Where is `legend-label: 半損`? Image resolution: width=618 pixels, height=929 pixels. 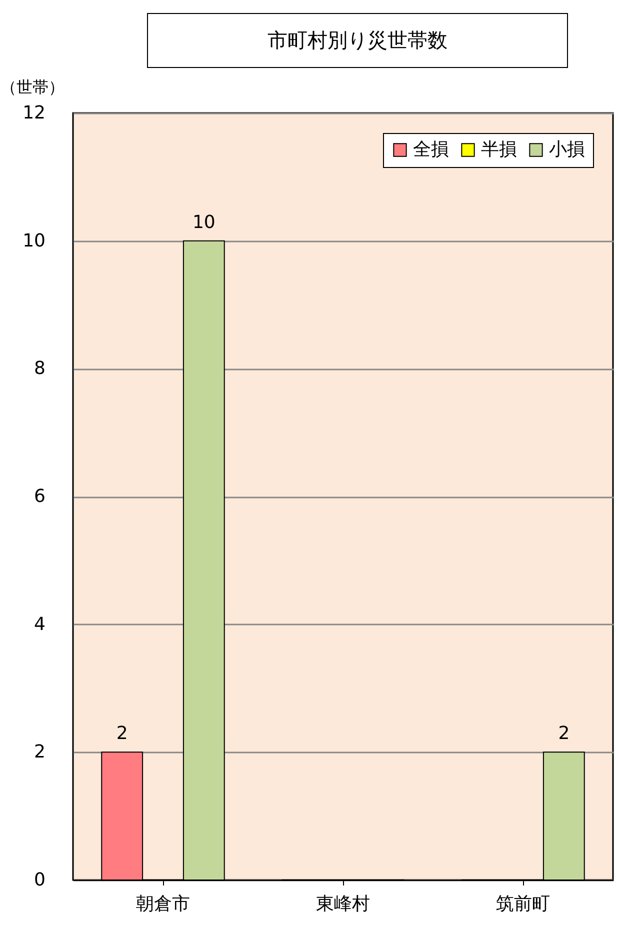 legend-label: 半損 is located at coordinates (499, 149).